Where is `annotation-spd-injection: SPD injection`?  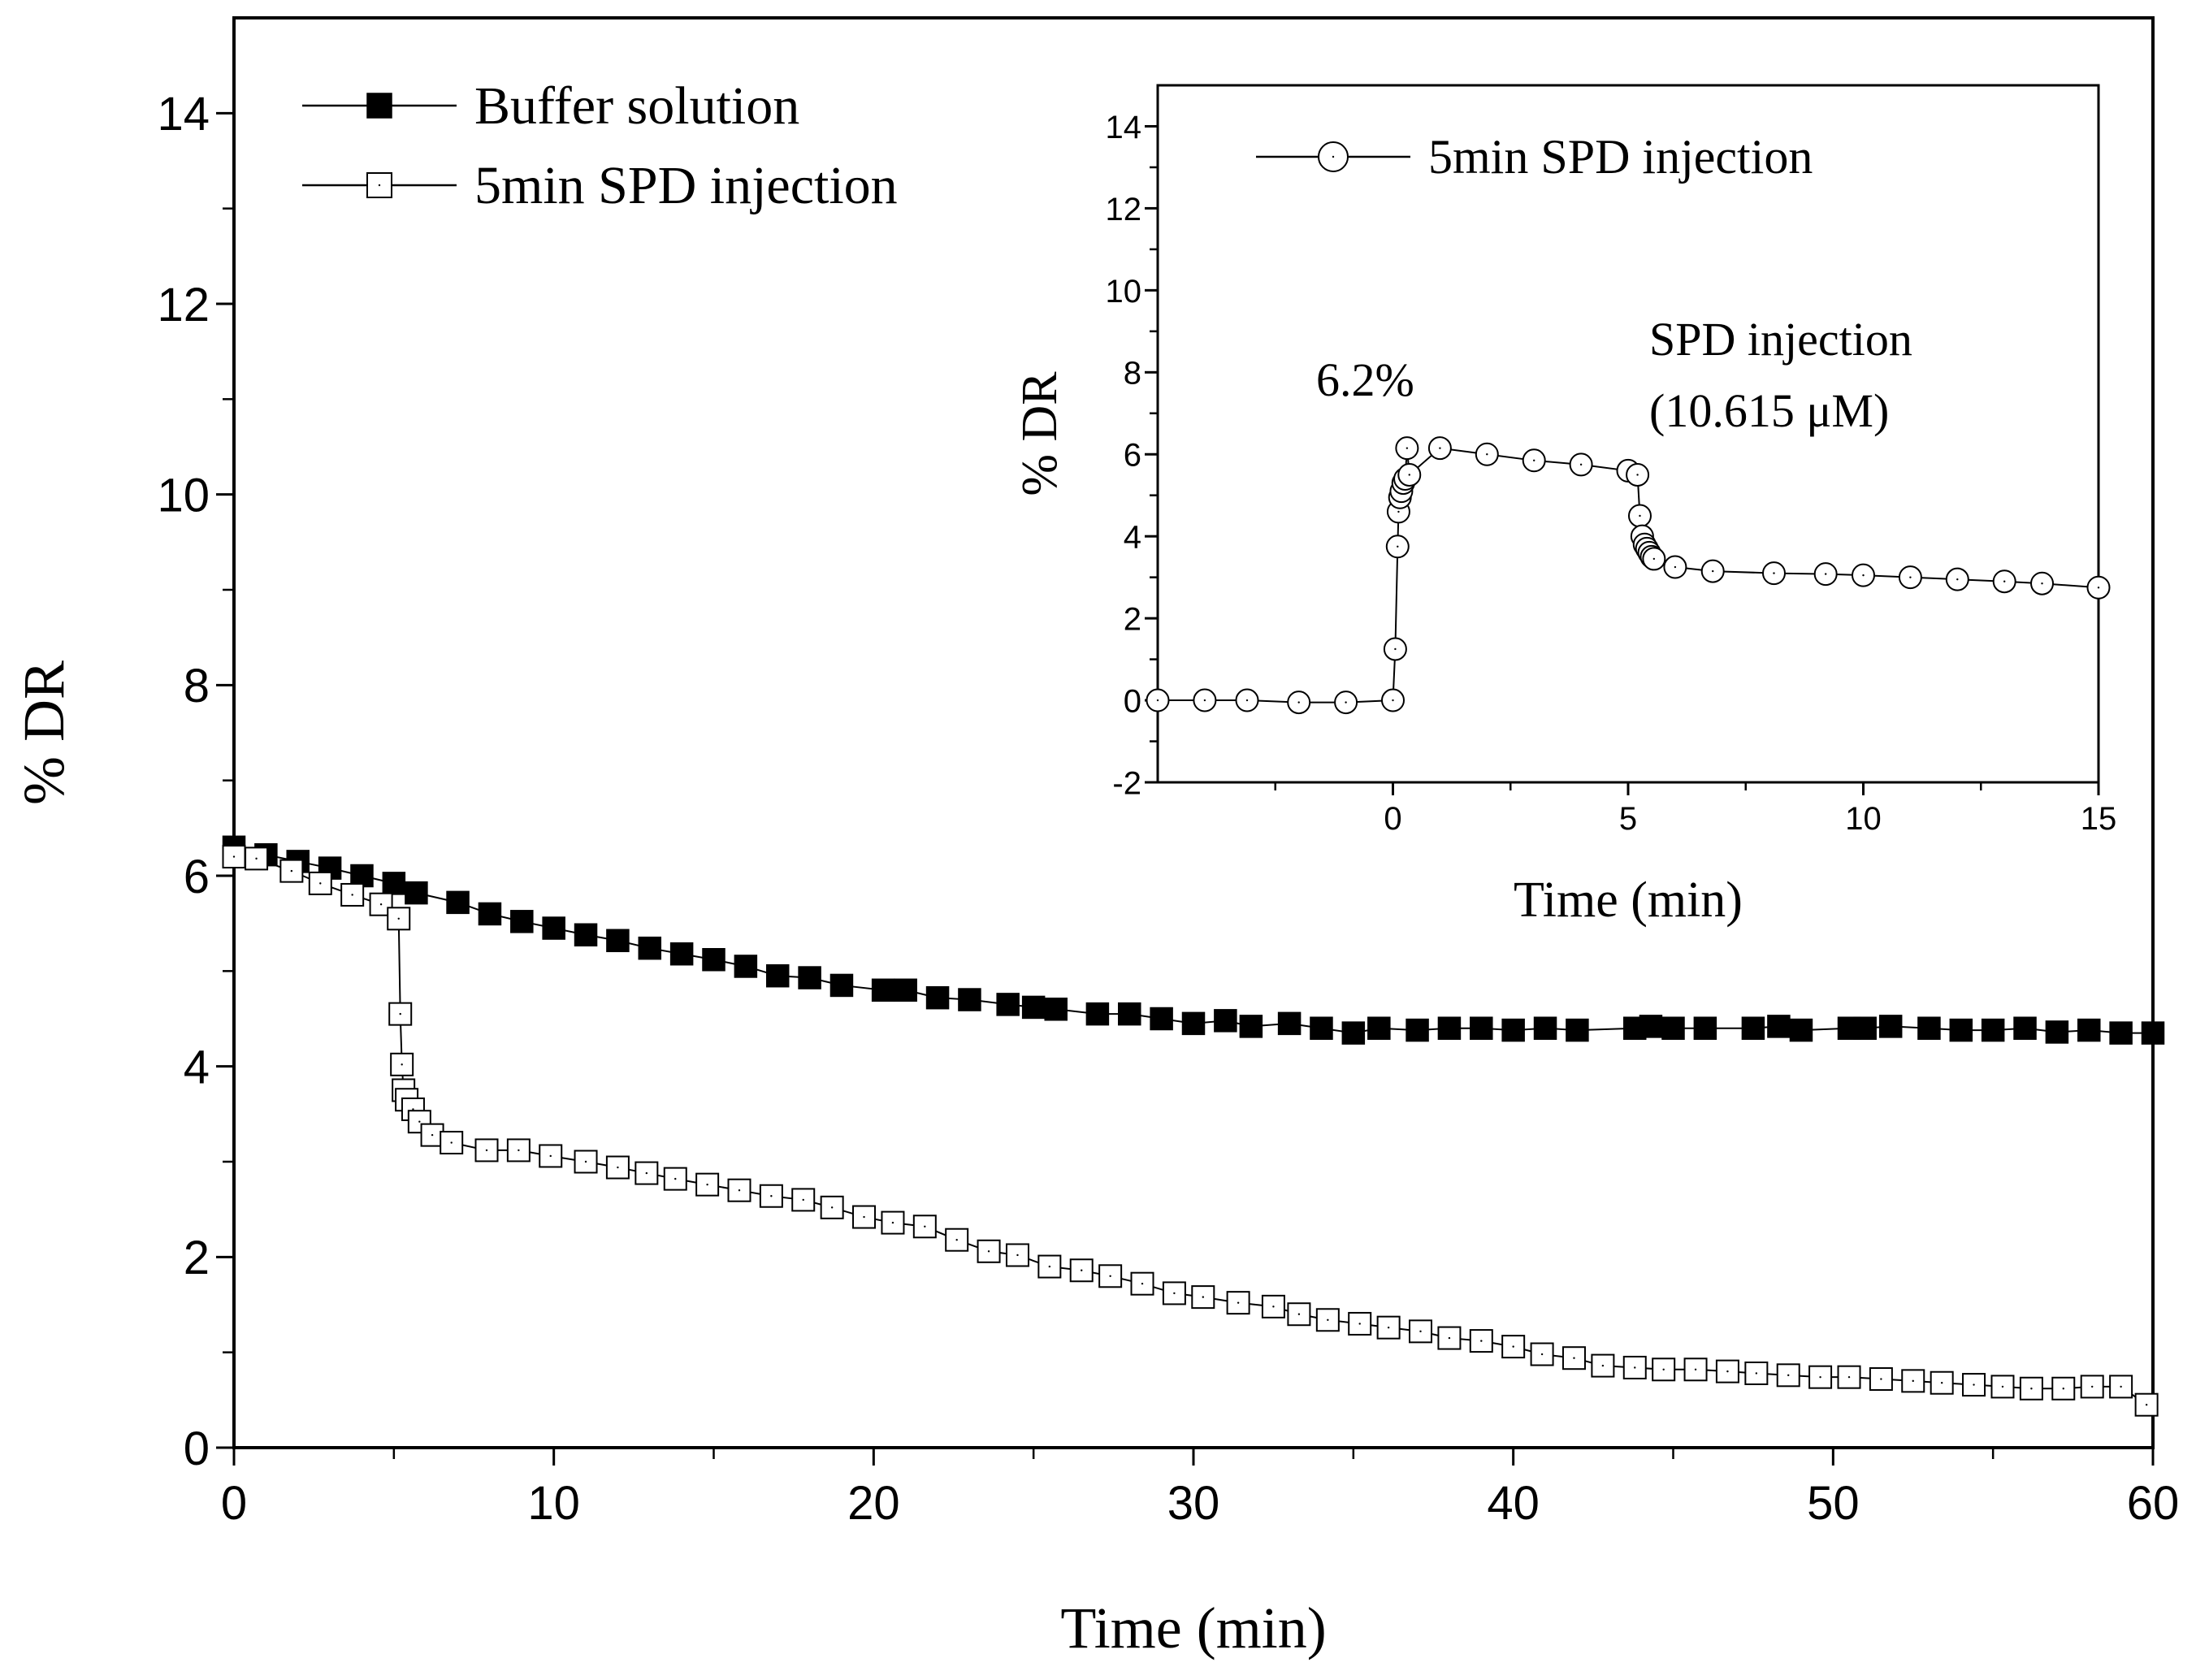 annotation-spd-injection: SPD injection is located at coordinates (1780, 340).